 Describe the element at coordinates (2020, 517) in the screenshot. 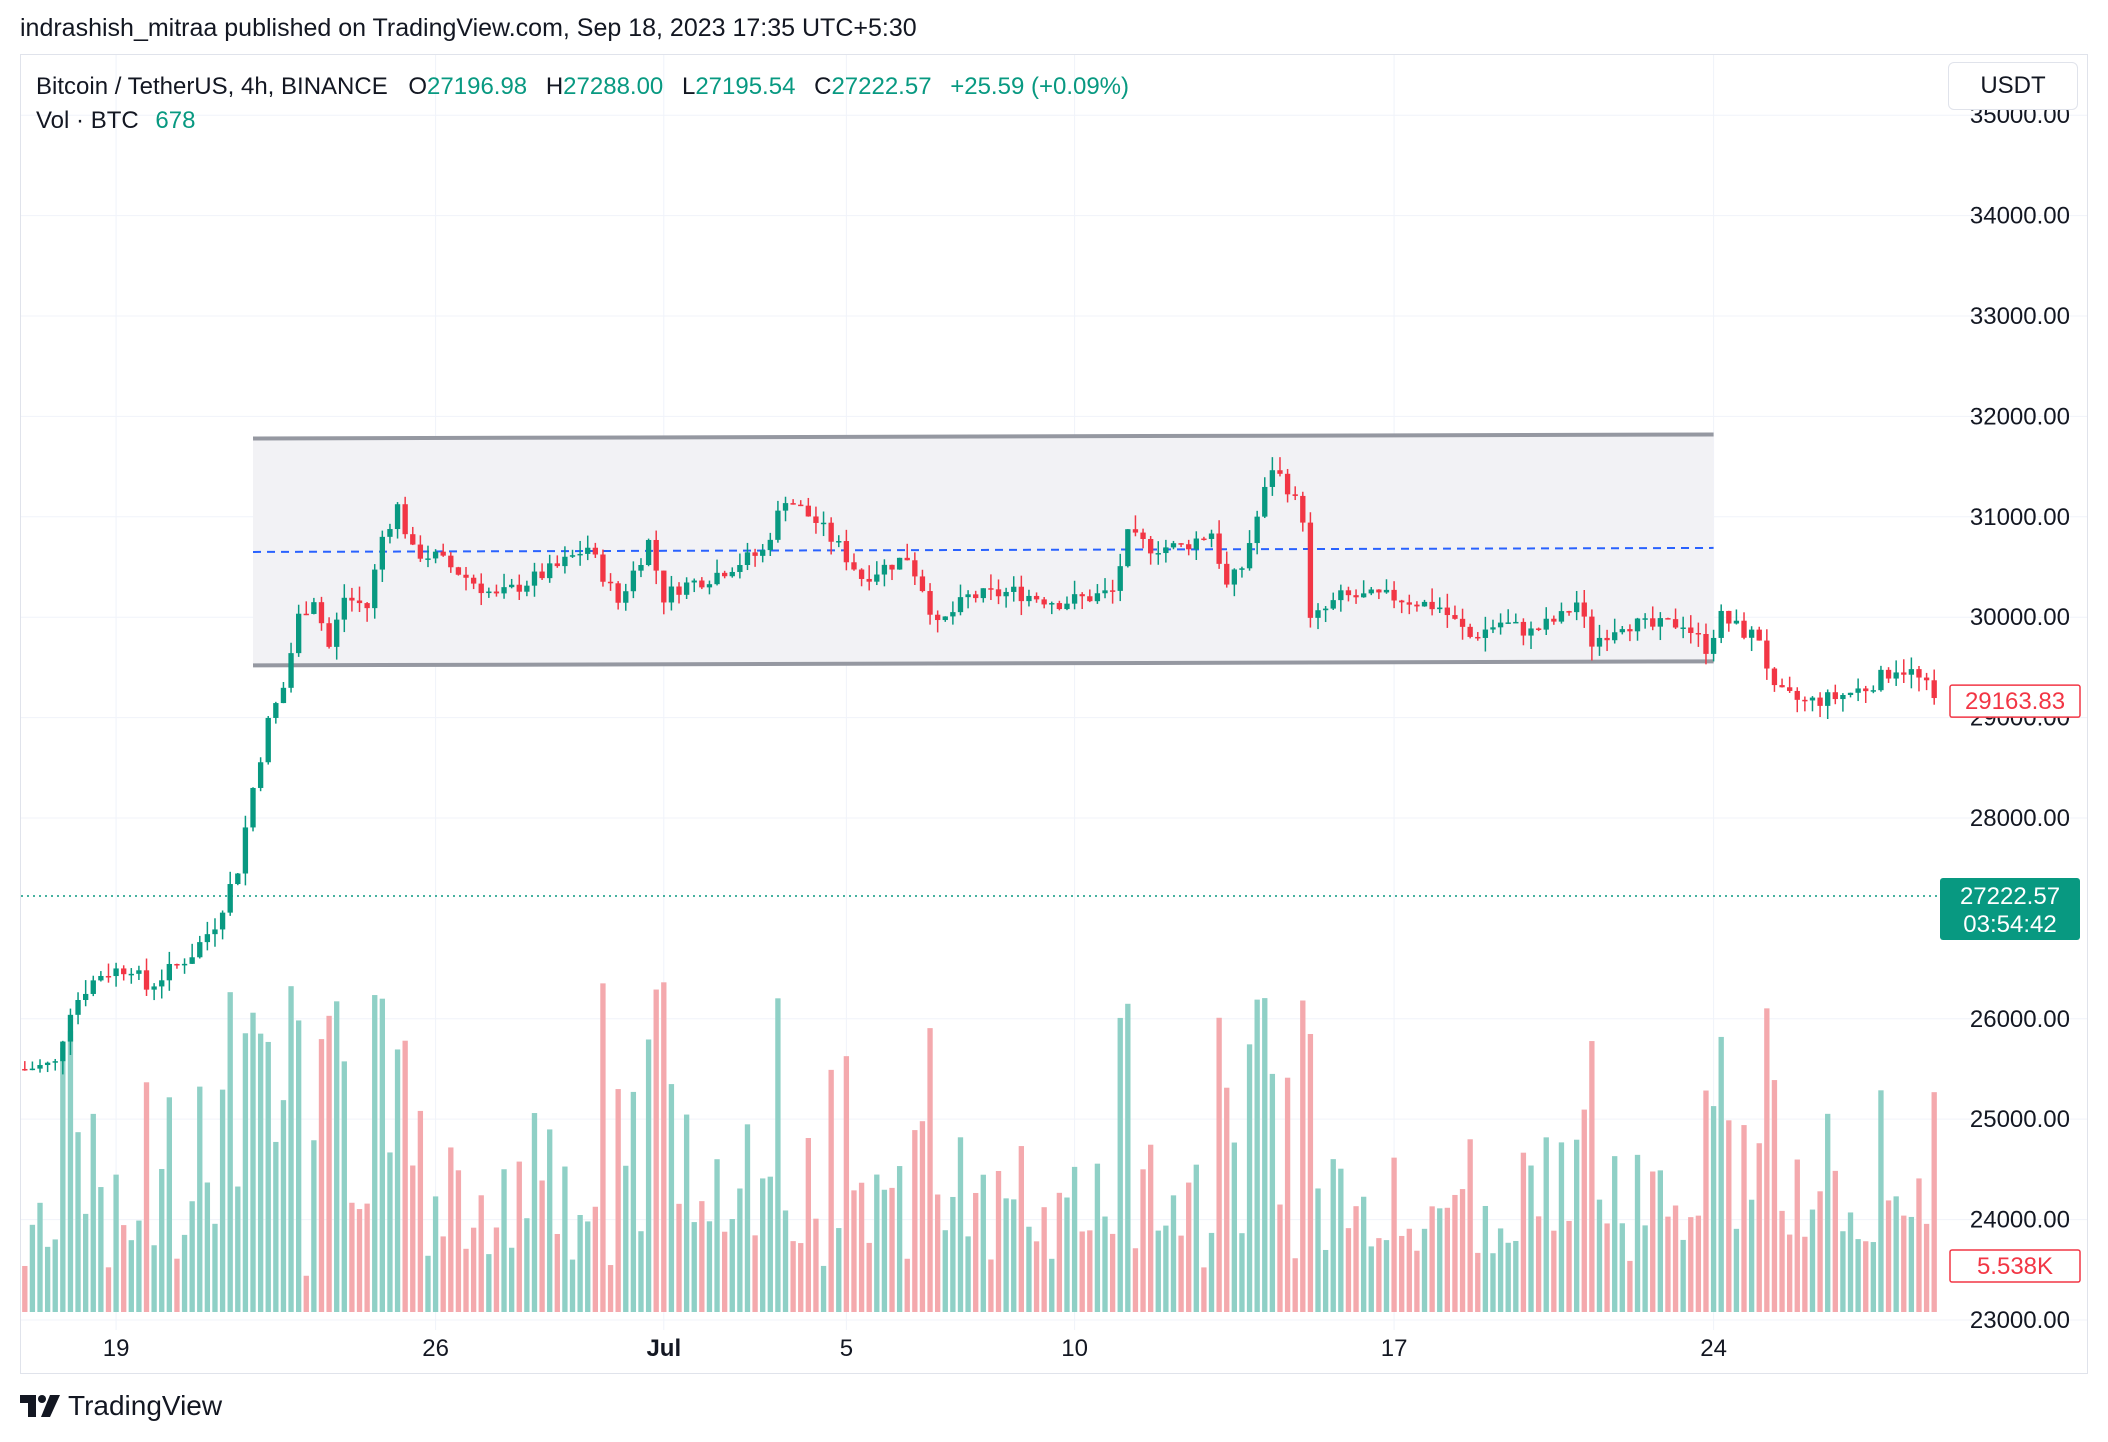

I see `price-tick-label: 31000.00` at that location.